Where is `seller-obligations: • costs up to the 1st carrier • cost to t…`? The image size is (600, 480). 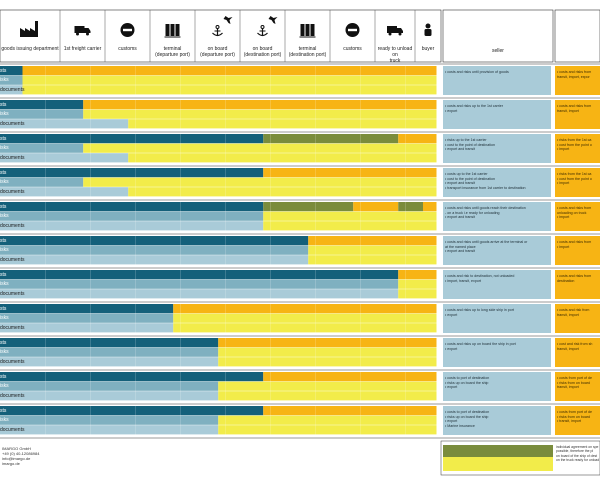
seller-obligations: • costs up to the 1st carrier • cost to t… is located at coordinates (497, 181).